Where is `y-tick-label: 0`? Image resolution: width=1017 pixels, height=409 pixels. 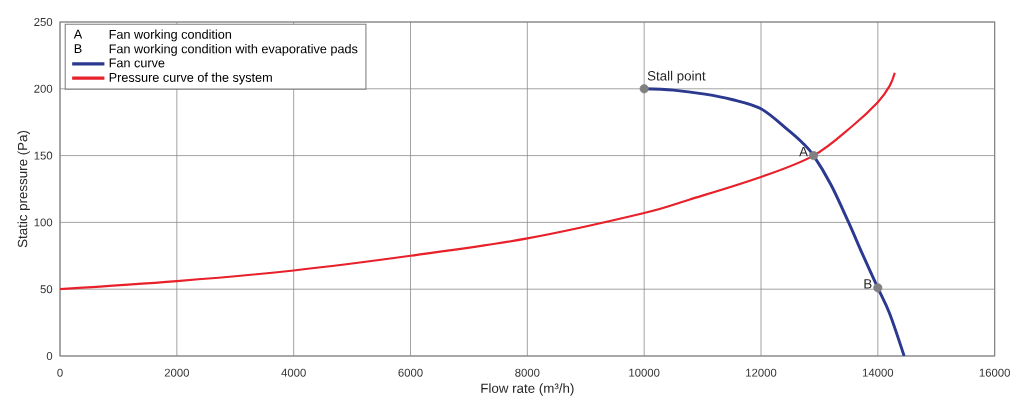
y-tick-label: 0 is located at coordinates (49, 355).